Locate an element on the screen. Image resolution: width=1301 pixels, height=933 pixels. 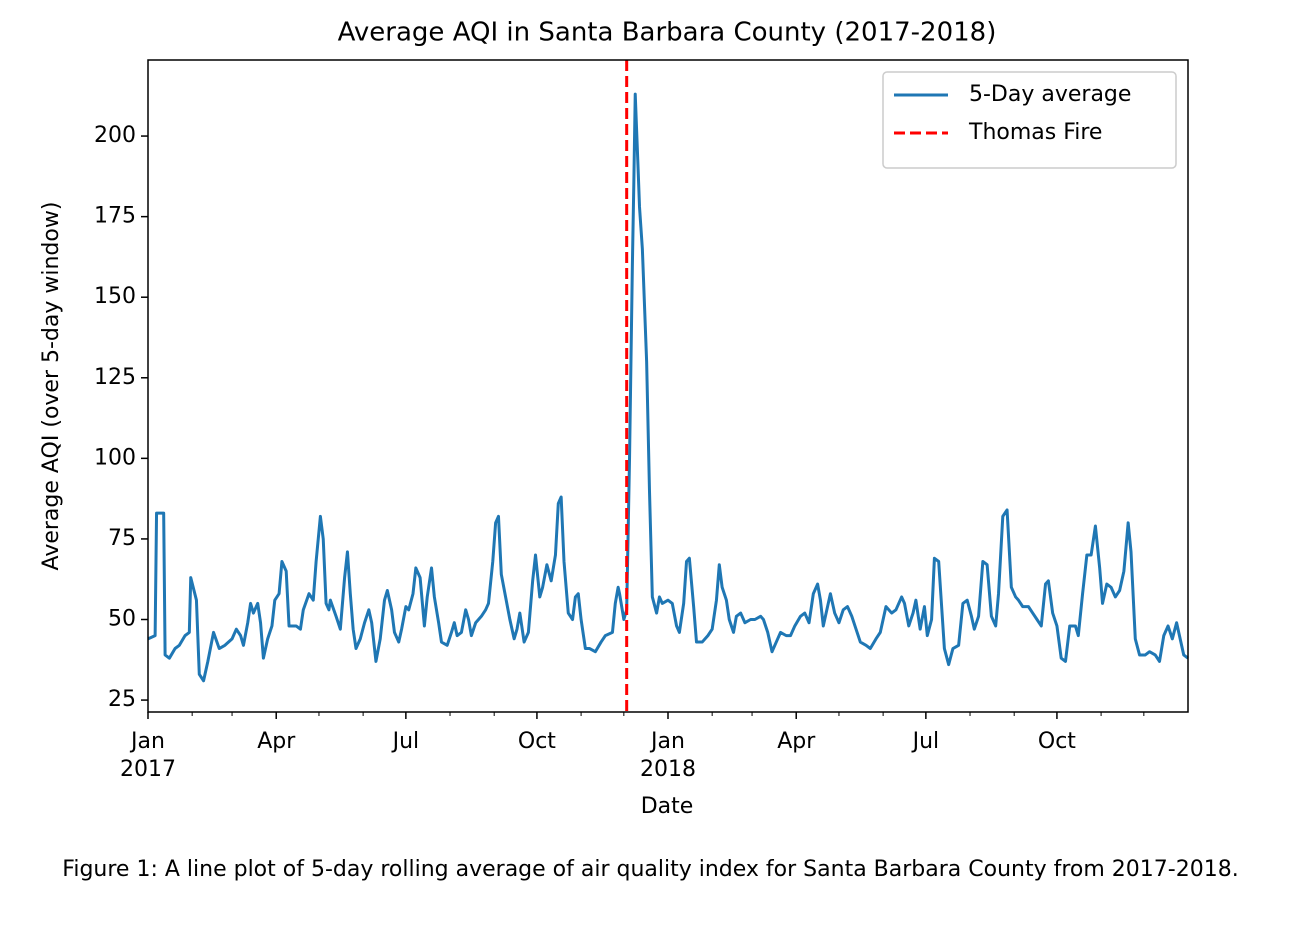
x-tick-label: Jan 2018 is located at coordinates (668, 755).